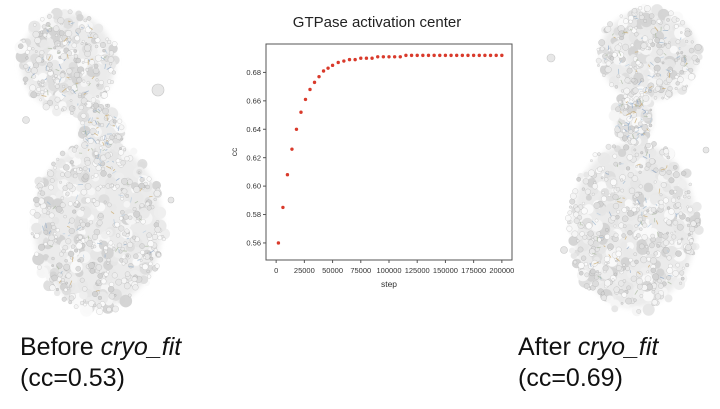 The image size is (720, 409). Describe the element at coordinates (234, 151) in the screenshot. I see `svg-text: cc` at that location.